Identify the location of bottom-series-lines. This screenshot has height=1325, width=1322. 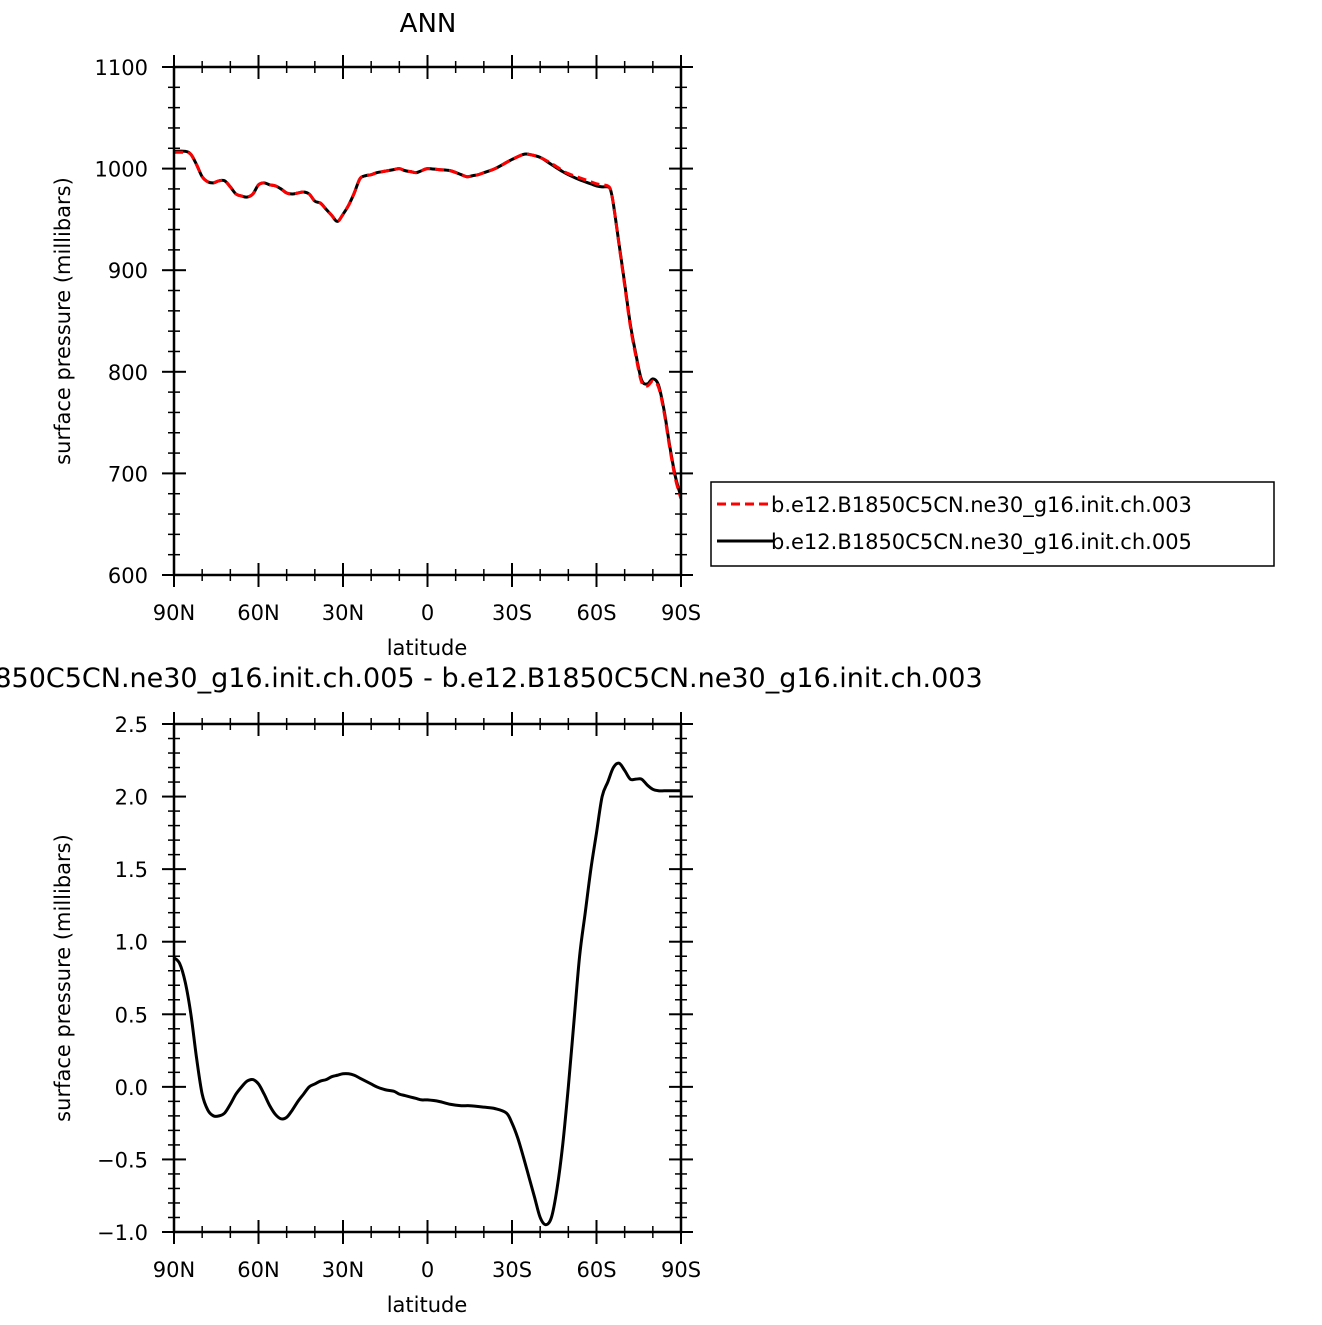
(427, 994).